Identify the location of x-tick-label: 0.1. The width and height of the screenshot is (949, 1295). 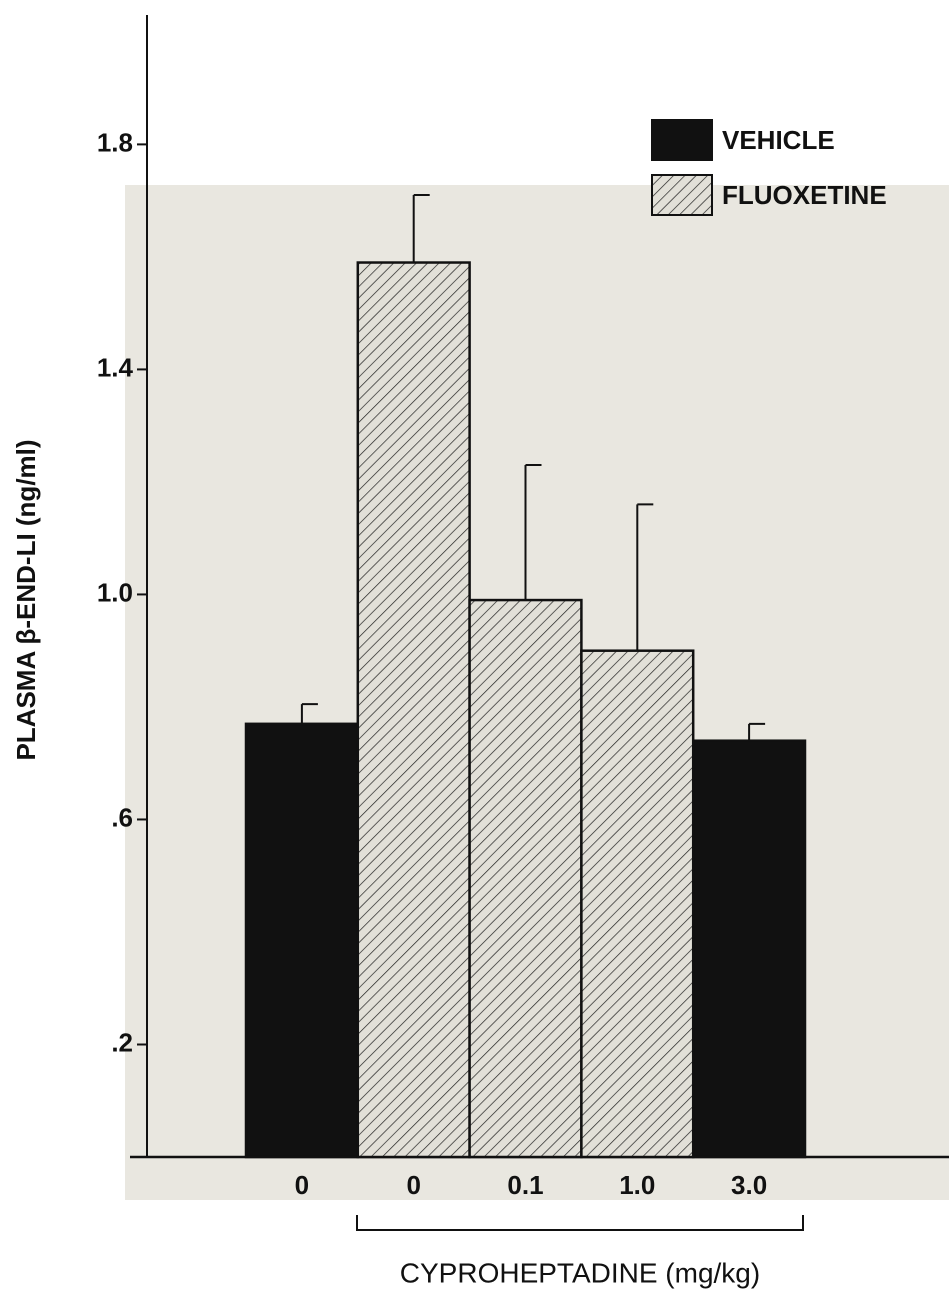
(525, 1185).